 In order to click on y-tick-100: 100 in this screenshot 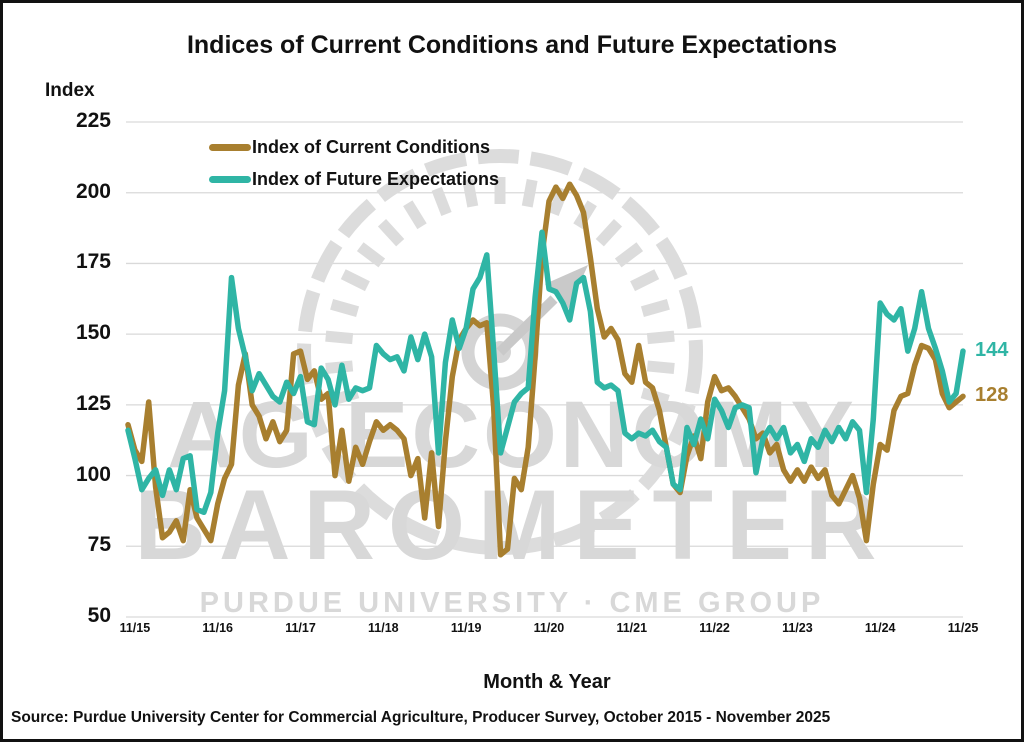, I will do `click(93, 474)`.